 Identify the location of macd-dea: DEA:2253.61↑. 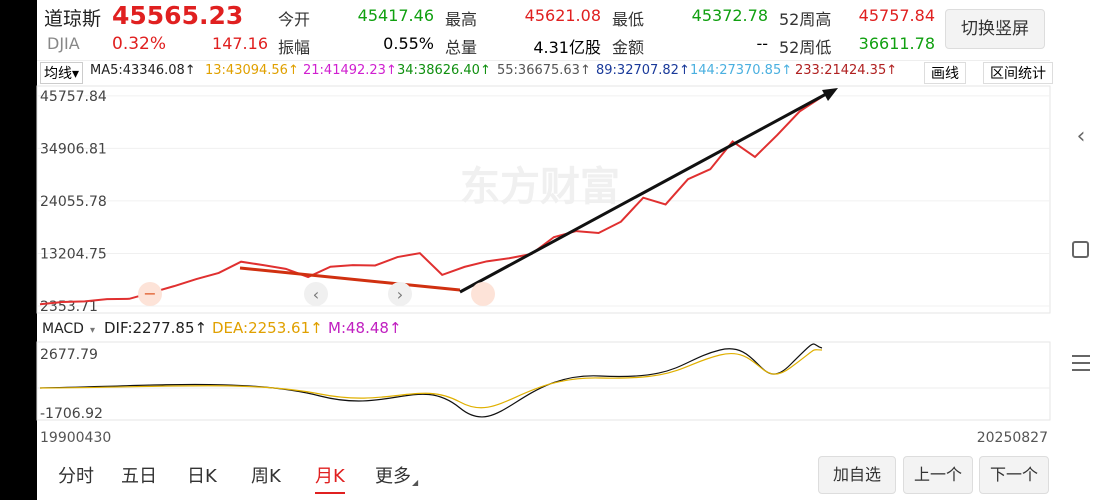
(267, 328).